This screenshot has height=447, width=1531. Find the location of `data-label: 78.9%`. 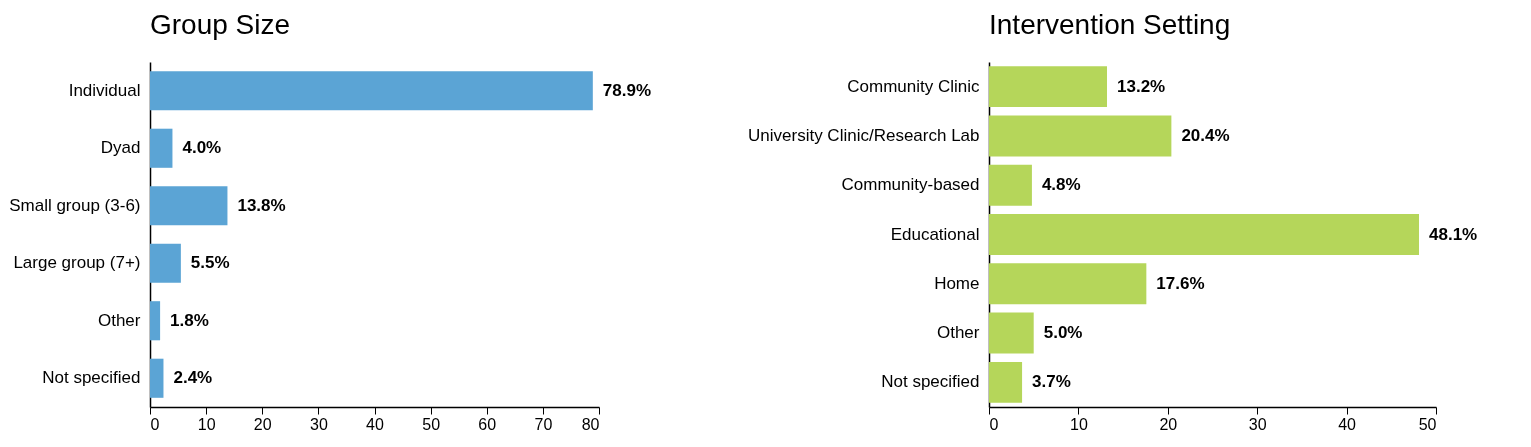

data-label: 78.9% is located at coordinates (627, 90).